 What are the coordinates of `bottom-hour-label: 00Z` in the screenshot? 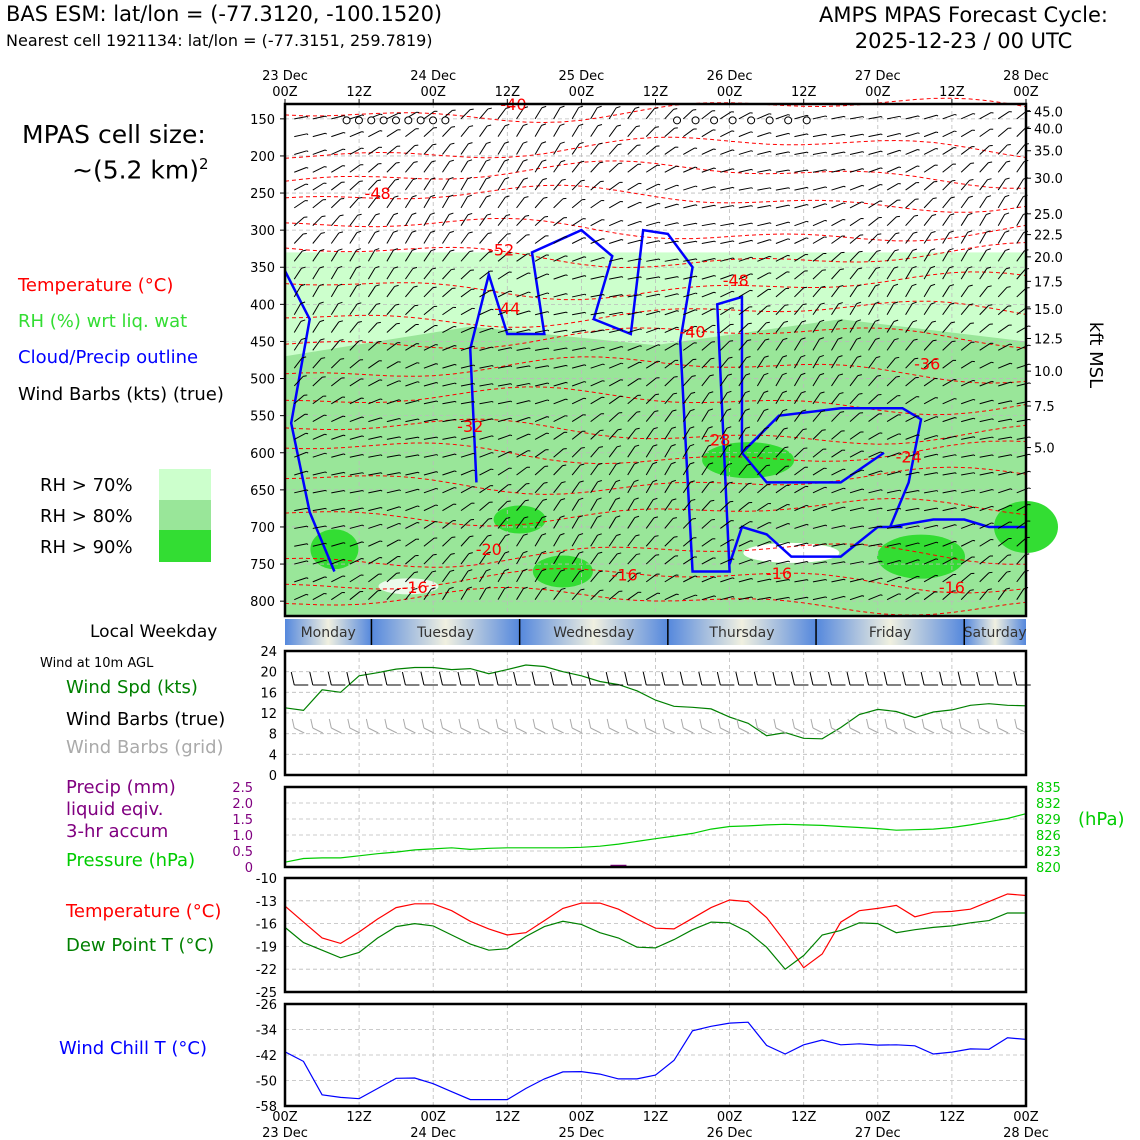 It's located at (1026, 1117).